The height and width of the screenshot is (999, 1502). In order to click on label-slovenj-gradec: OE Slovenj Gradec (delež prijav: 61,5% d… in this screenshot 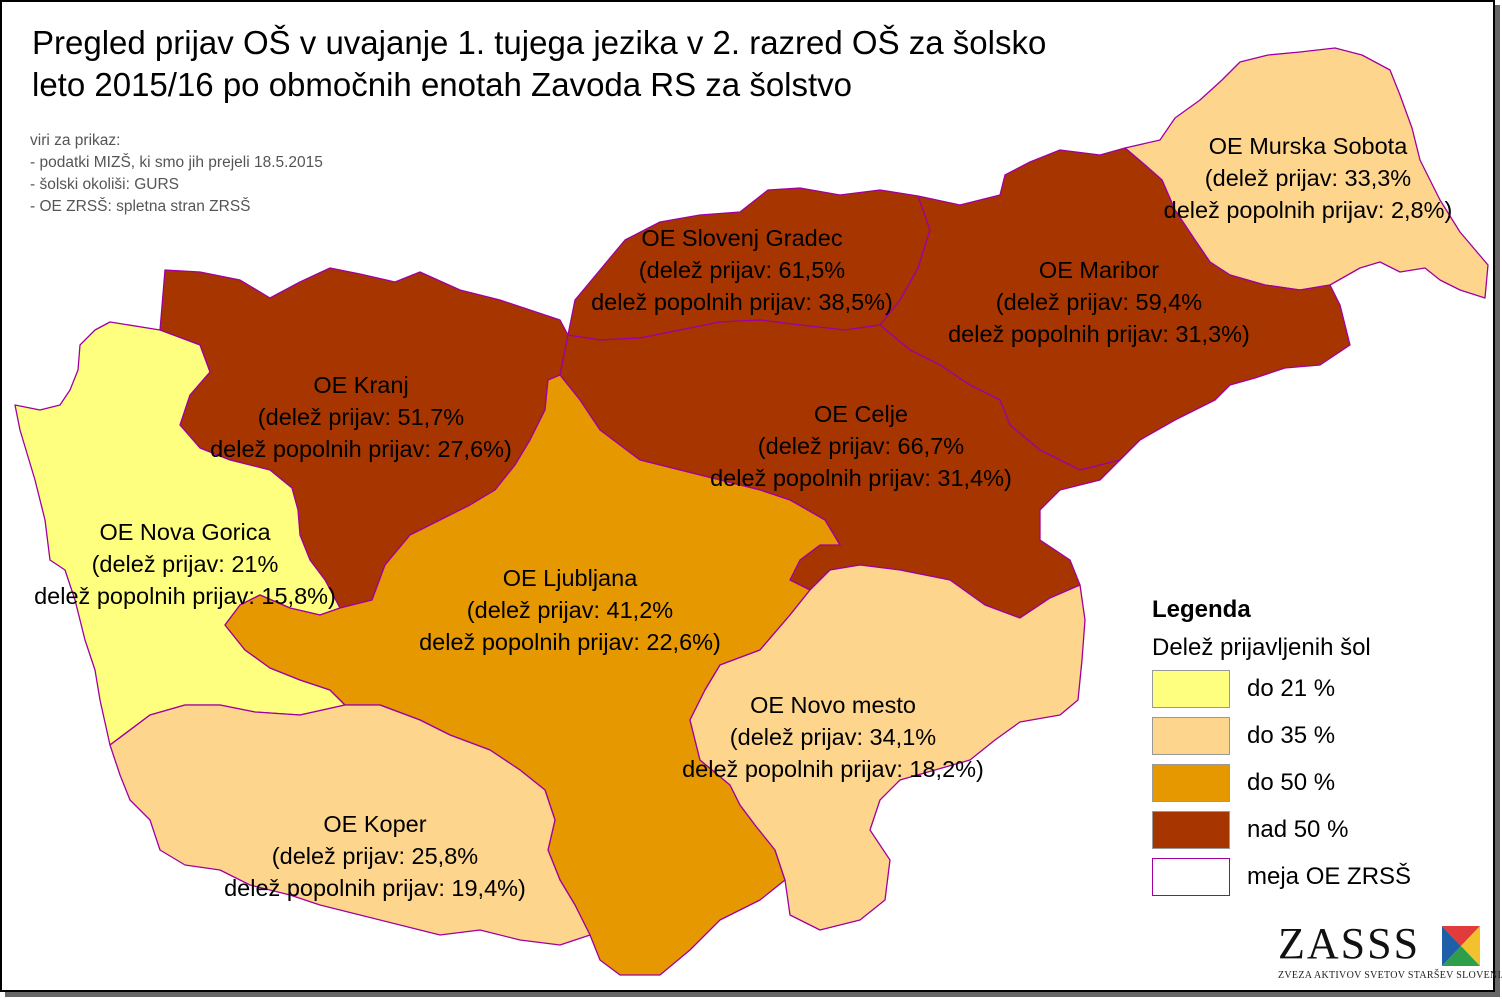, I will do `click(742, 270)`.